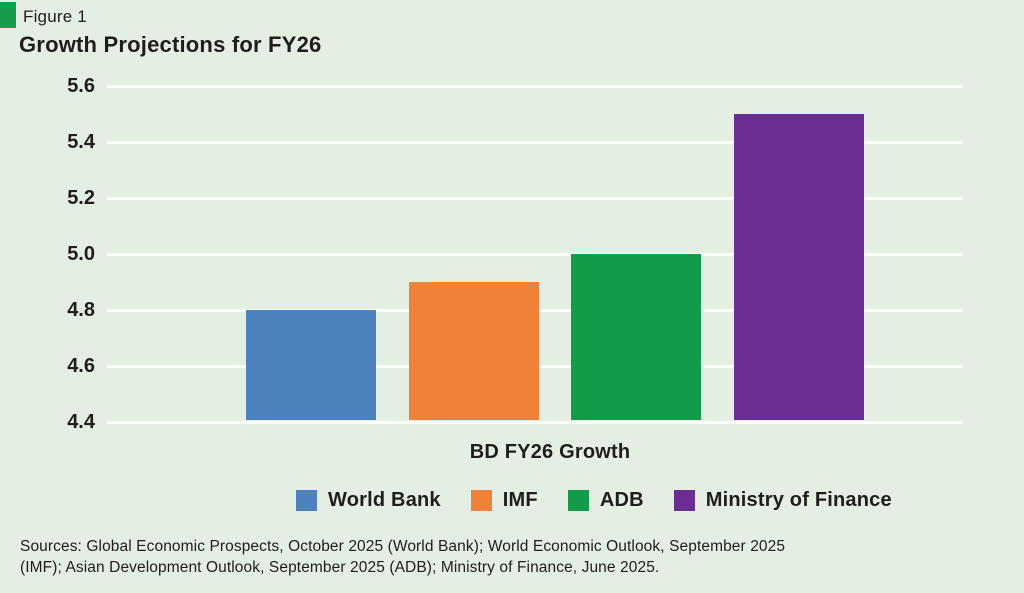 The height and width of the screenshot is (593, 1024). Describe the element at coordinates (81, 366) in the screenshot. I see `y-tick-label: 4.6` at that location.